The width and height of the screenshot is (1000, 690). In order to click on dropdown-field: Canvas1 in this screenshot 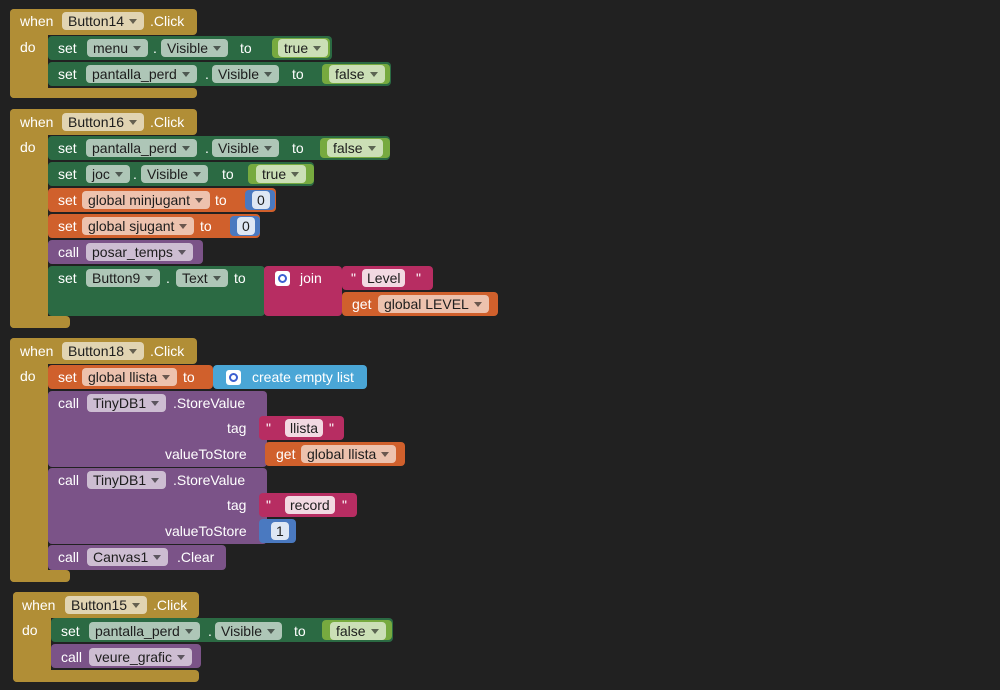, I will do `click(128, 557)`.